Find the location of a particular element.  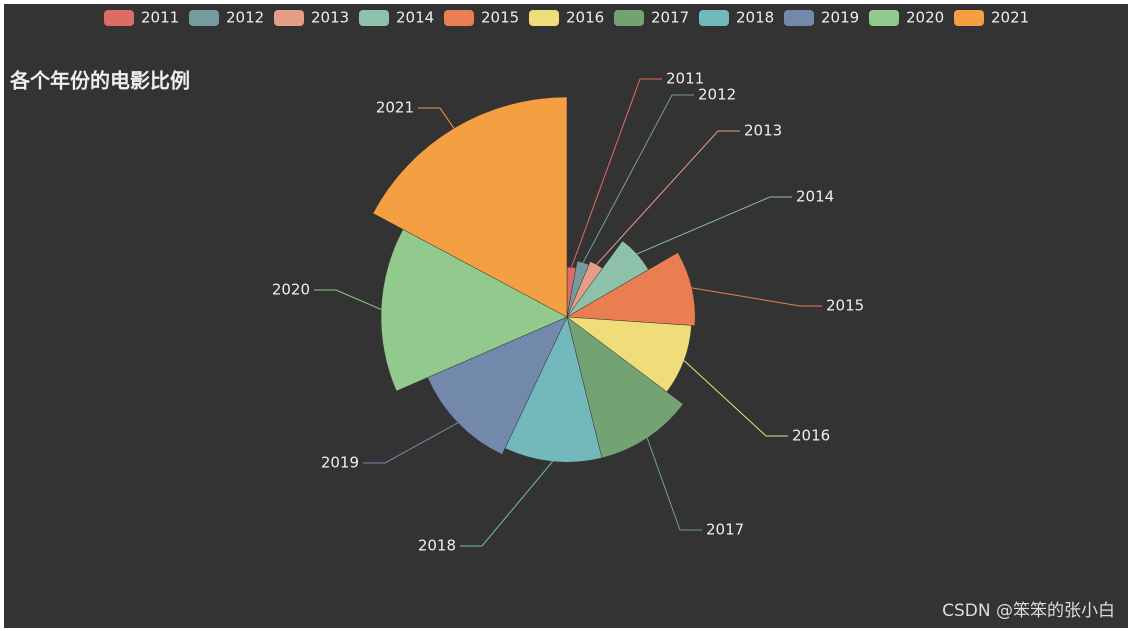

slice-label: 2013 is located at coordinates (763, 131).